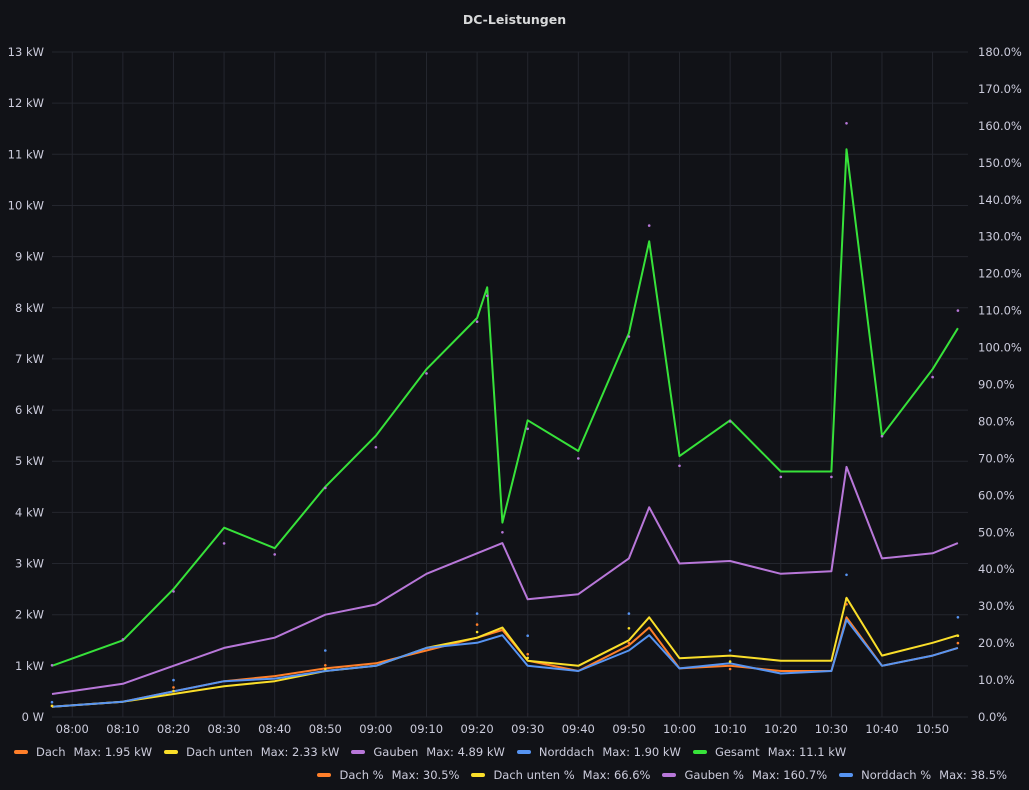  I want to click on x-tick-label: 08:20, so click(173, 729).